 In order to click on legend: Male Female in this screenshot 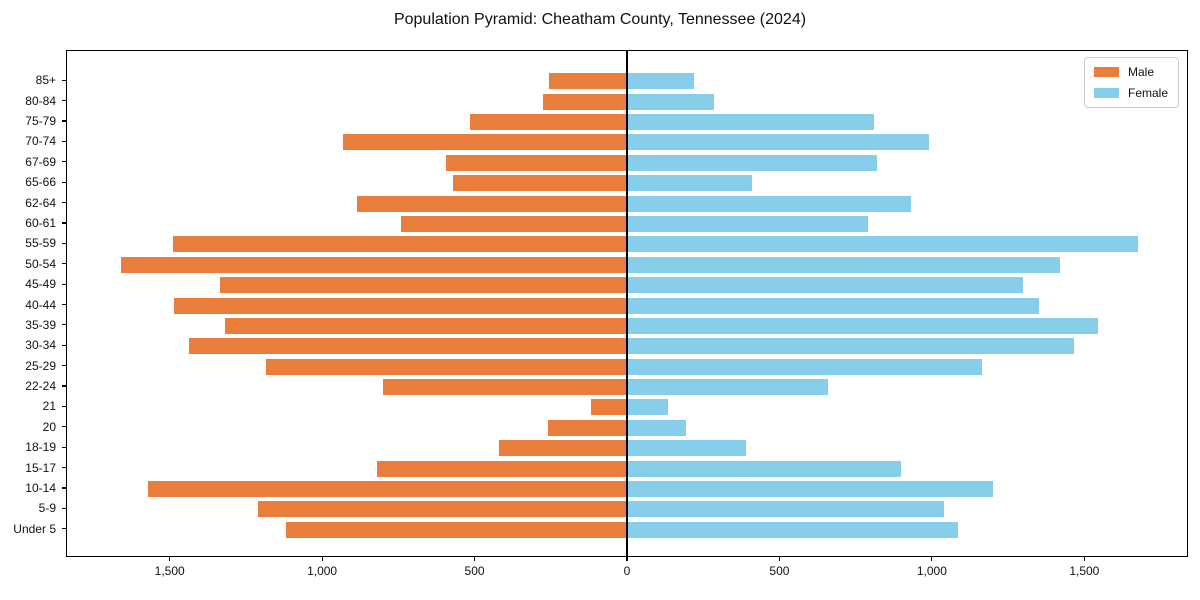, I will do `click(1131, 82)`.